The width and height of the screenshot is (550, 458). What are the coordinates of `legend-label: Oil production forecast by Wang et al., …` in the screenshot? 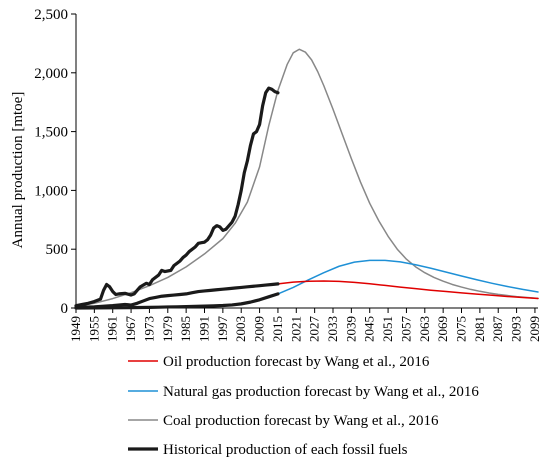 It's located at (296, 362).